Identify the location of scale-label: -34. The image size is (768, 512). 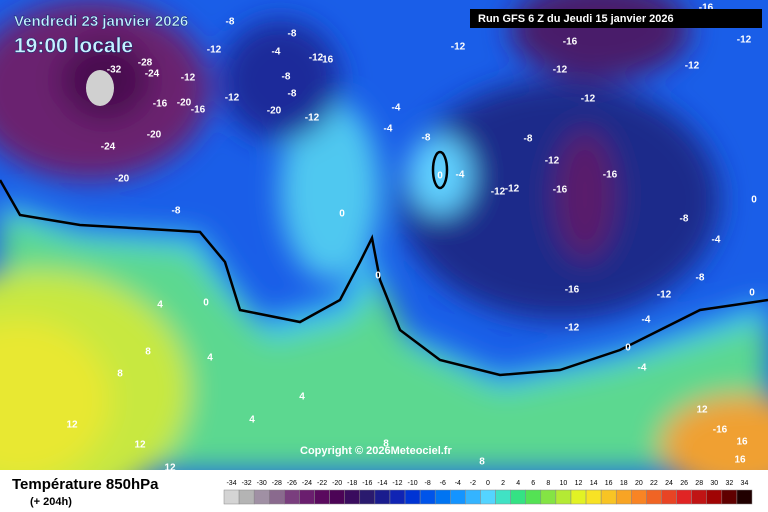
(231, 483).